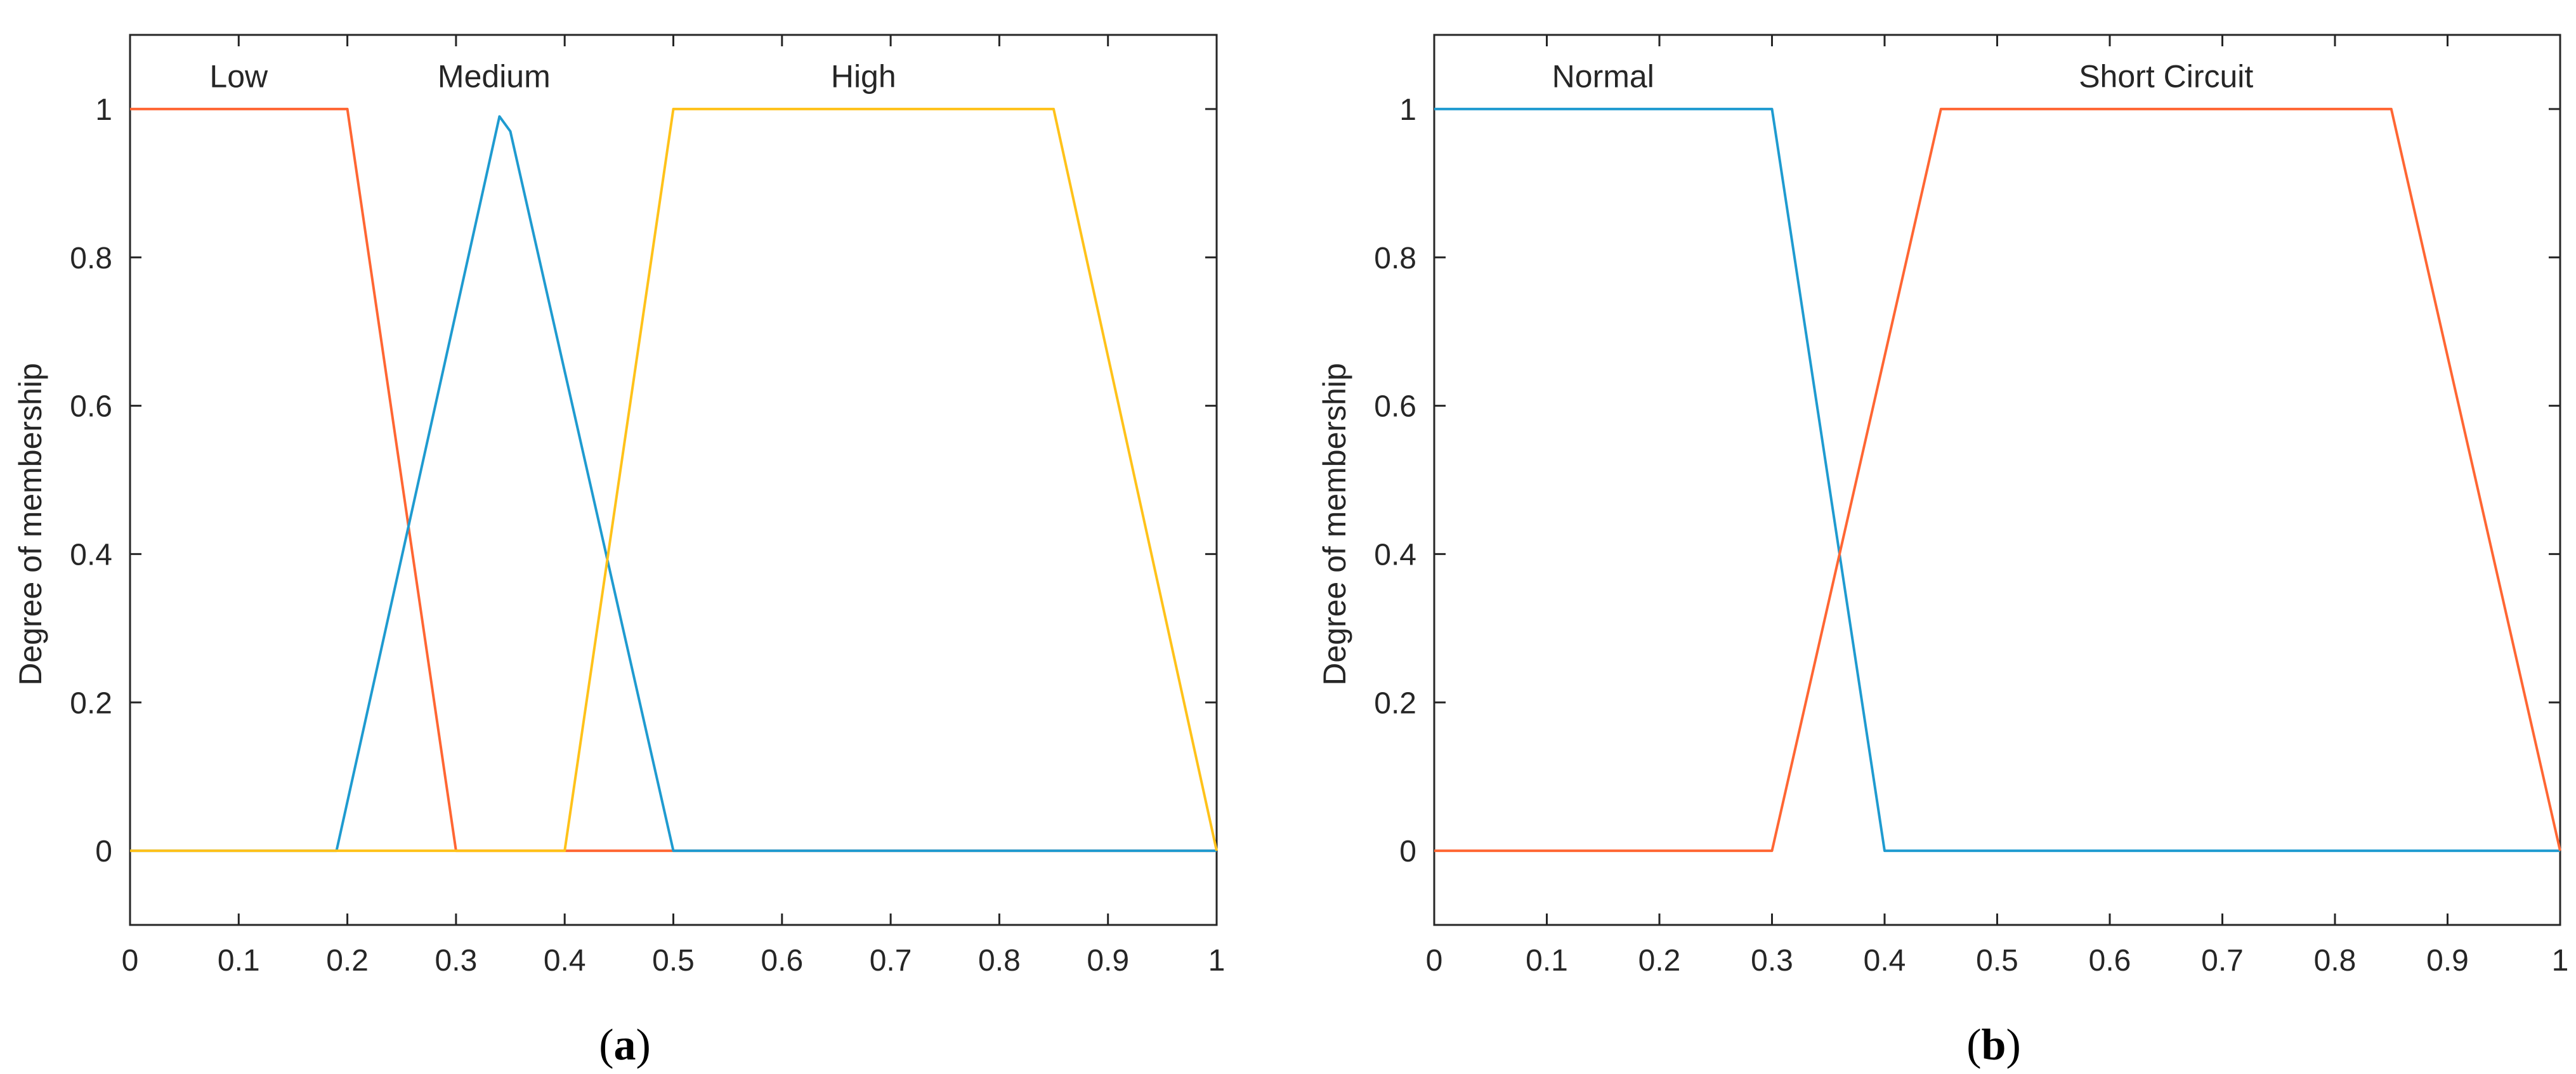  I want to click on panel-caption-letter: b, so click(1994, 1045).